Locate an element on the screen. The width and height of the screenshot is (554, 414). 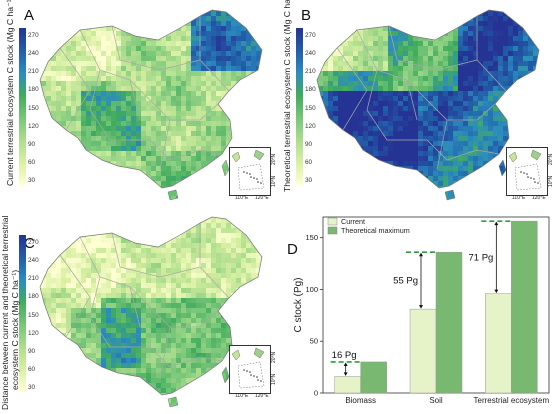
y-axis-label: C stock (Pg) is located at coordinates (298, 304).